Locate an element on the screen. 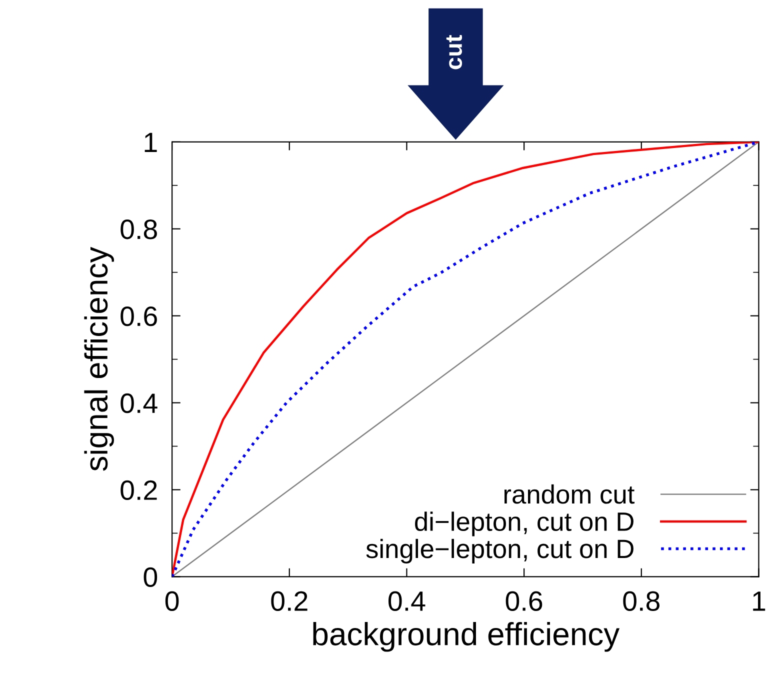 The height and width of the screenshot is (699, 775). y-tick-label: 0.6 is located at coordinates (138, 316).